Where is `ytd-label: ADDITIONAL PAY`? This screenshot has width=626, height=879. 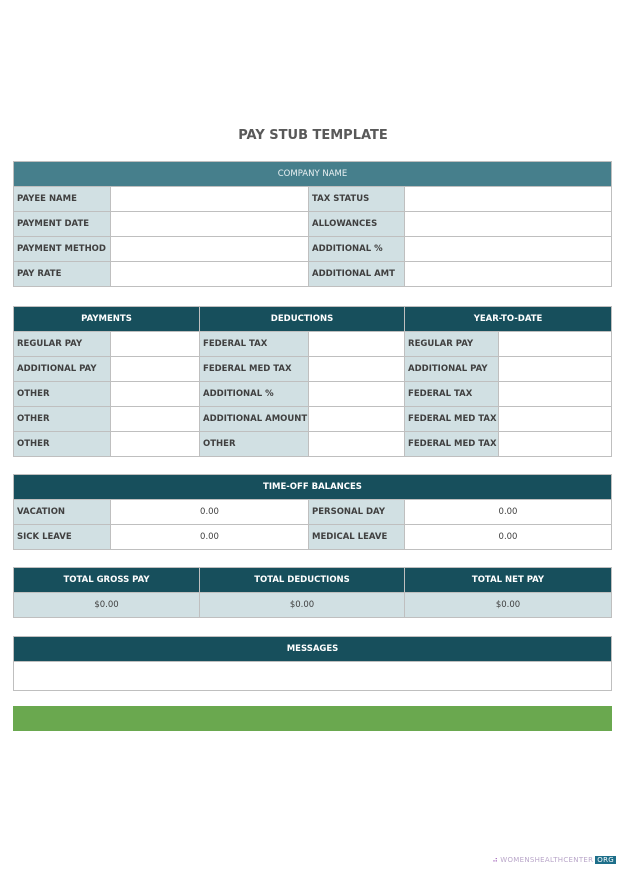
ytd-label: ADDITIONAL PAY is located at coordinates (452, 369).